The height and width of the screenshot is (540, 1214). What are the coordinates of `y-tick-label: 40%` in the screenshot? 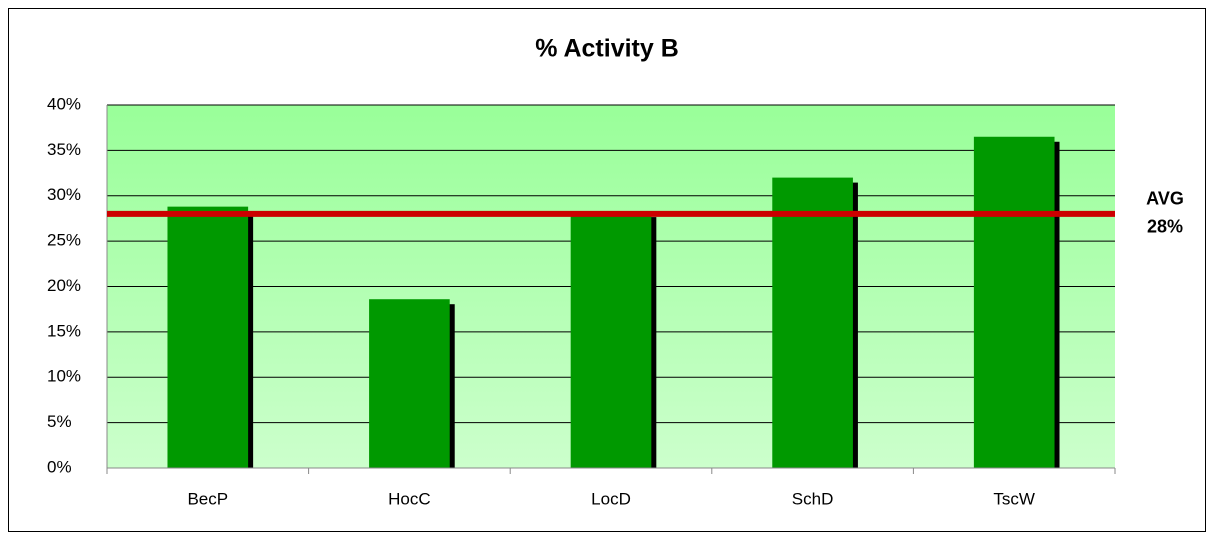 It's located at (64, 103).